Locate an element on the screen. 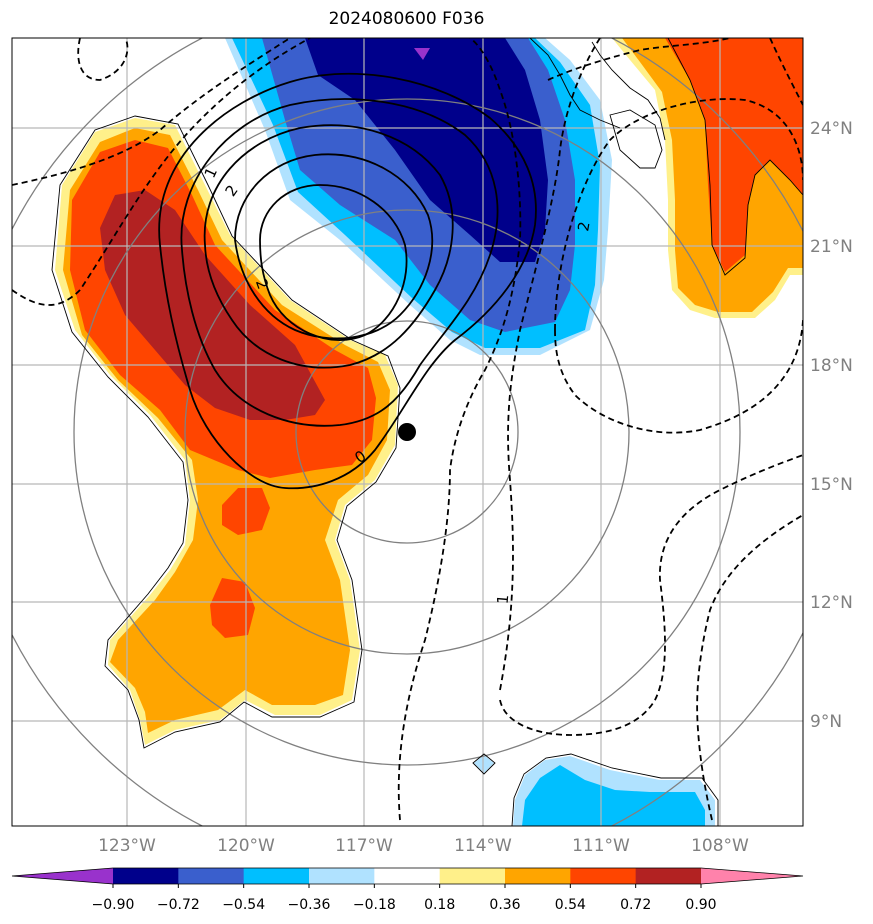 This screenshot has width=873, height=924. contour-dash-ne-corner is located at coordinates (786, 72).